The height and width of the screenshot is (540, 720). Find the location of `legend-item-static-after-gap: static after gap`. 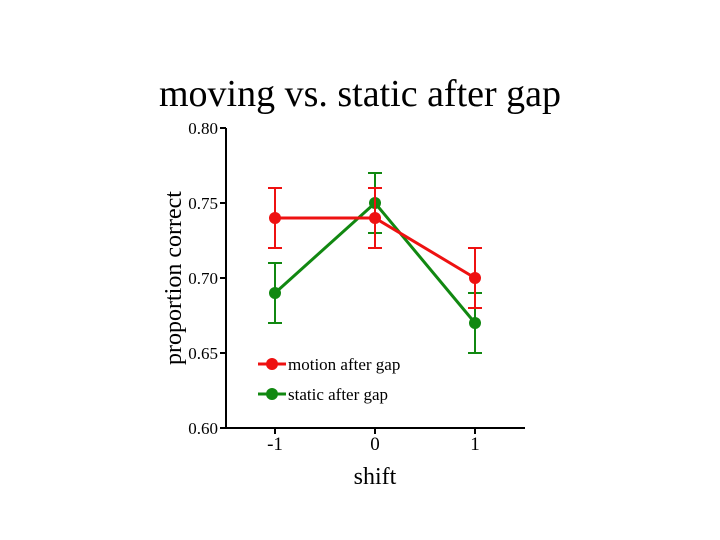

legend-item-static-after-gap: static after gap is located at coordinates (323, 394).